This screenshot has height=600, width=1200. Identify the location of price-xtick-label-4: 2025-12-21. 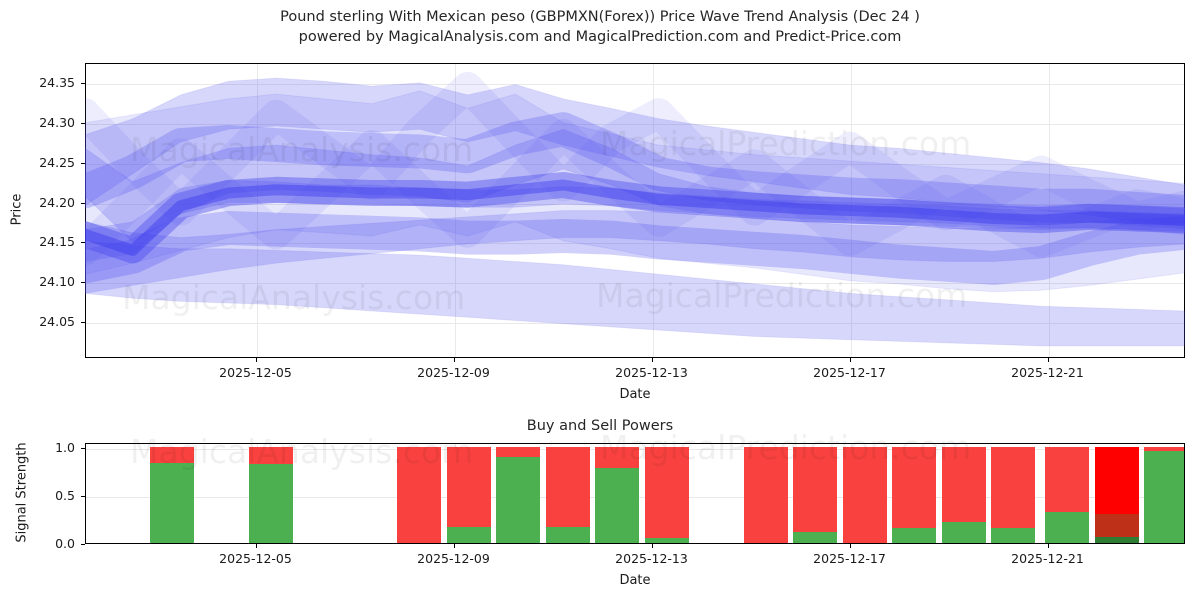
(1047, 372).